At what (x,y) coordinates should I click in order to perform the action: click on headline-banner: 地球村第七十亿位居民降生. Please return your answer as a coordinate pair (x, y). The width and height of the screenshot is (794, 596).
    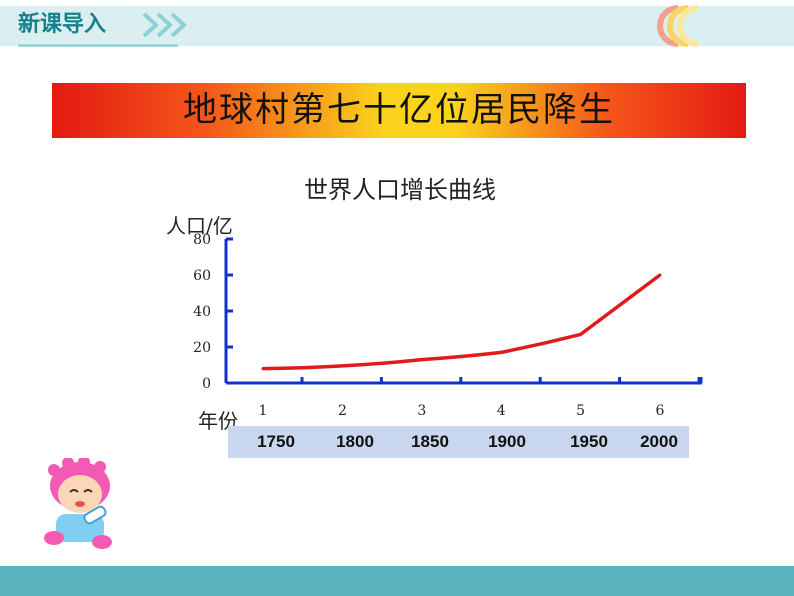
    Looking at the image, I should click on (399, 110).